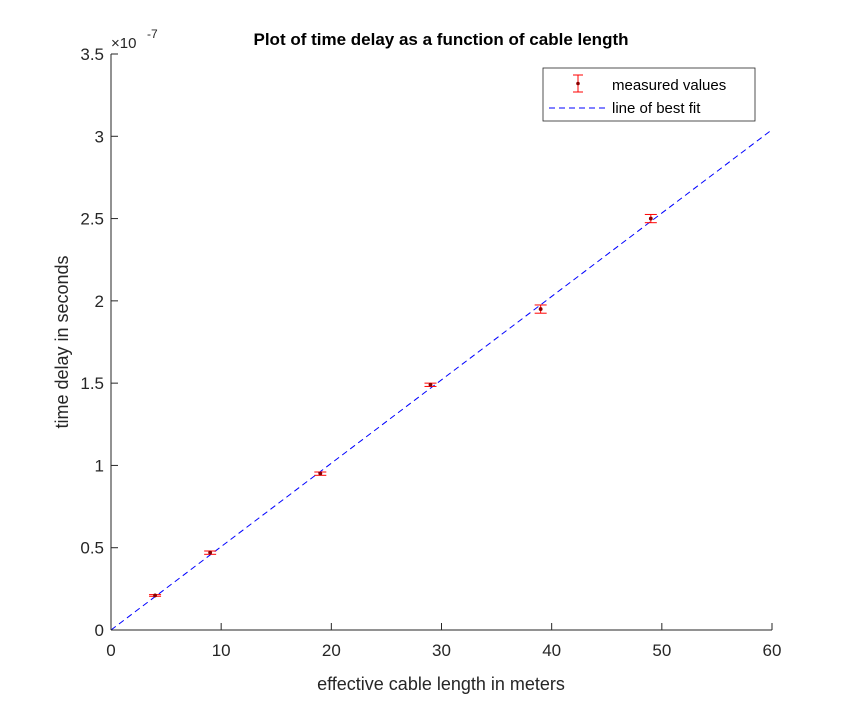 The height and width of the screenshot is (714, 854). What do you see at coordinates (92, 383) in the screenshot?
I see `y-tick-label: 1.5` at bounding box center [92, 383].